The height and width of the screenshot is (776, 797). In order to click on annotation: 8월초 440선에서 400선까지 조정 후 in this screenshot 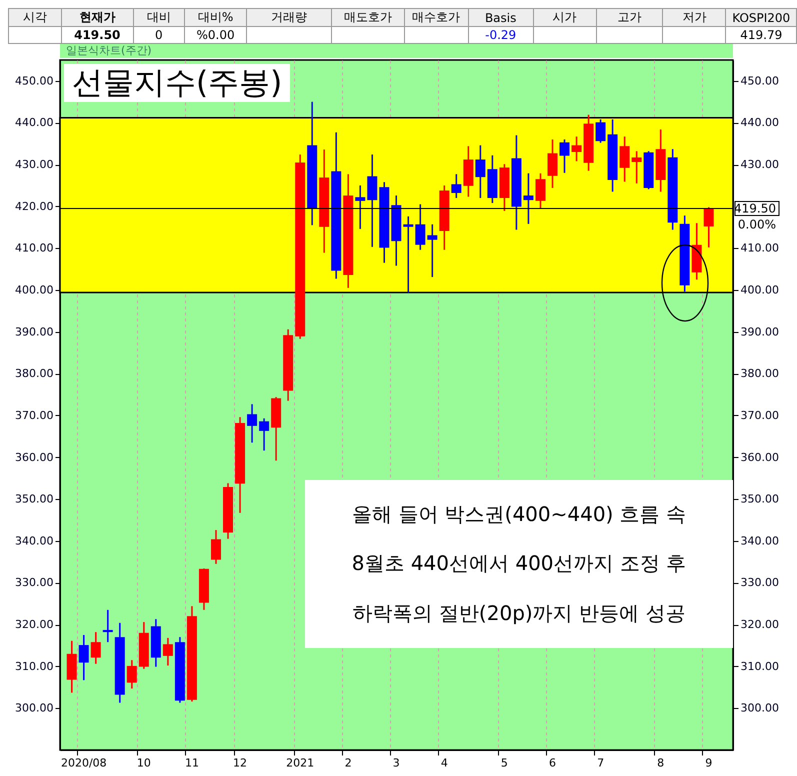, I will do `click(519, 564)`.